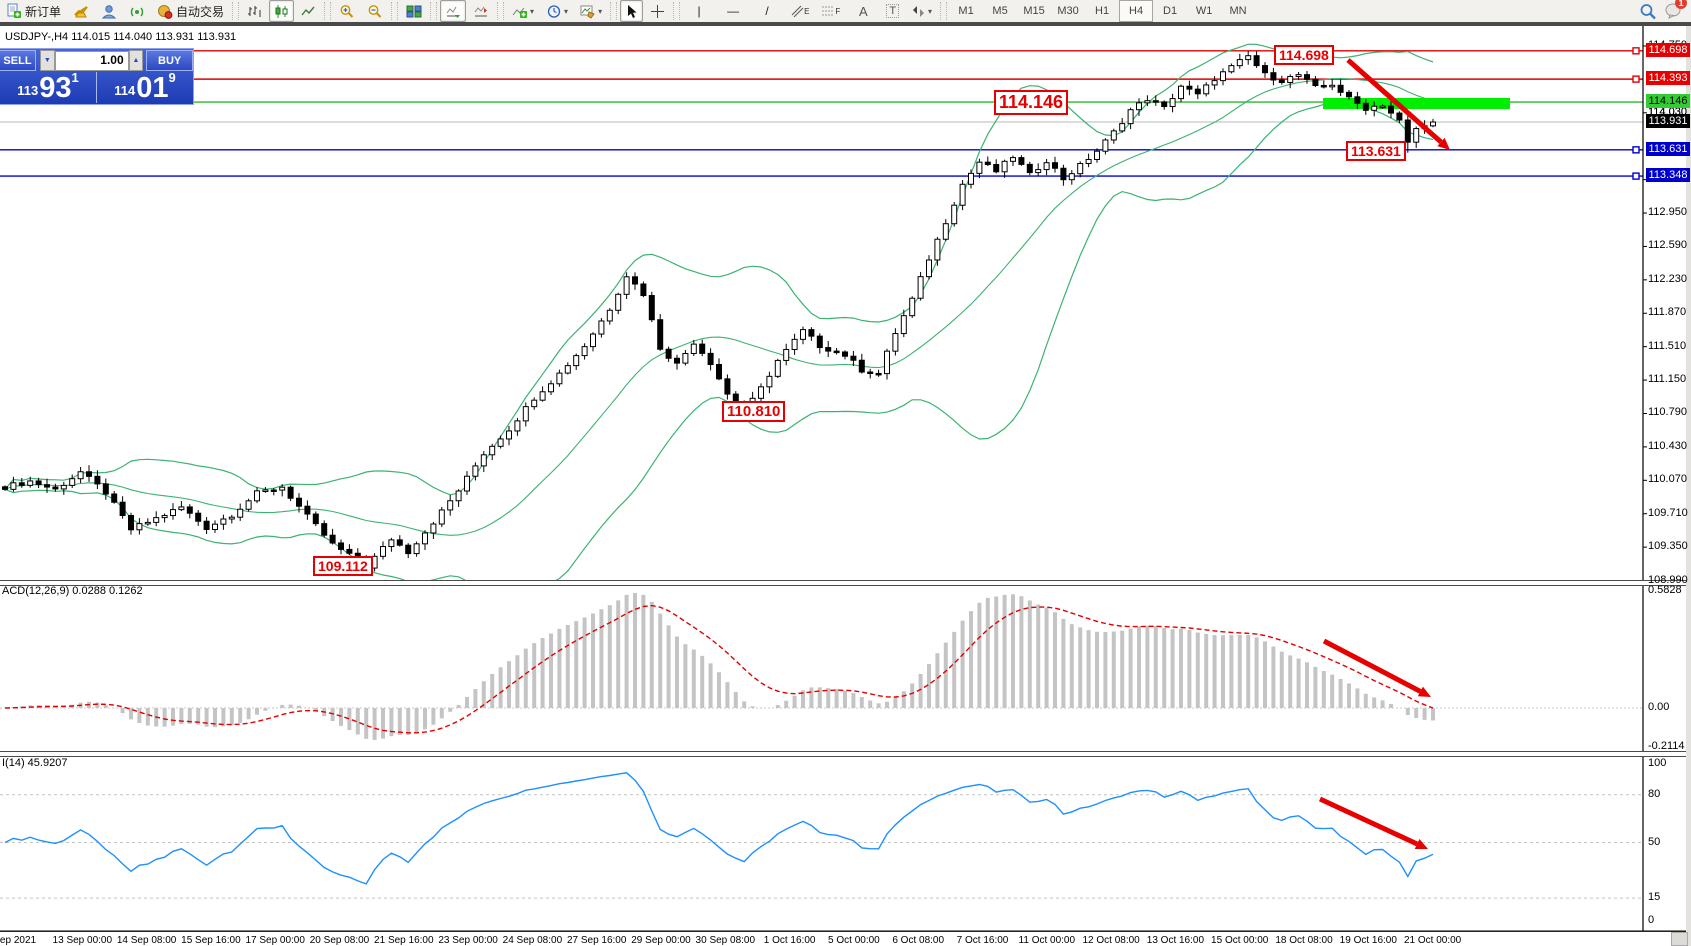  What do you see at coordinates (136, 60) in the screenshot?
I see `volume-increase-button: ▲` at bounding box center [136, 60].